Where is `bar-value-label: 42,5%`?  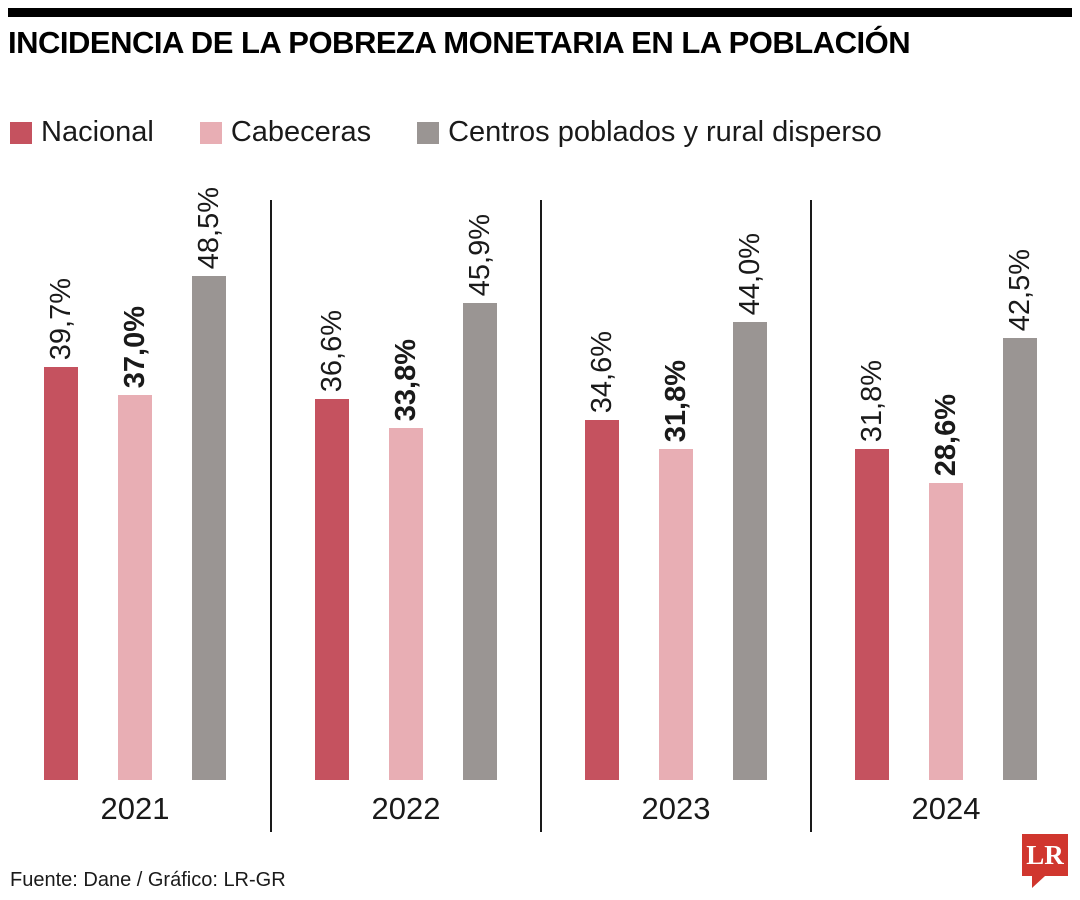
bar-value-label: 42,5% is located at coordinates (1019, 289).